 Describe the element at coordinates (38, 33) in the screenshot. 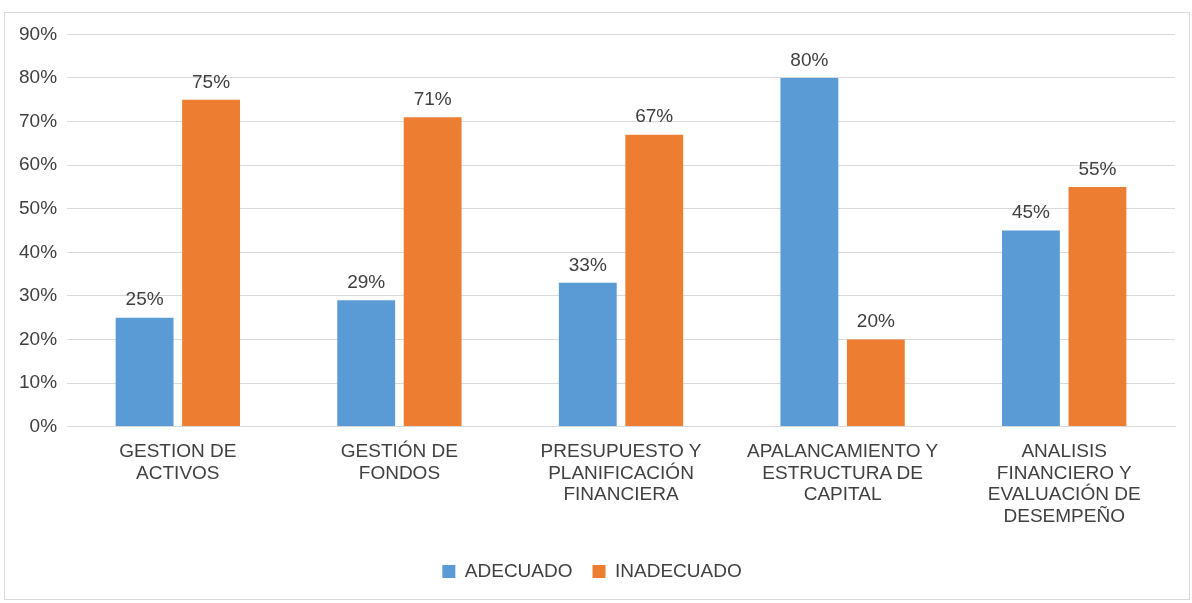

I see `y-tick-label: 90%` at that location.